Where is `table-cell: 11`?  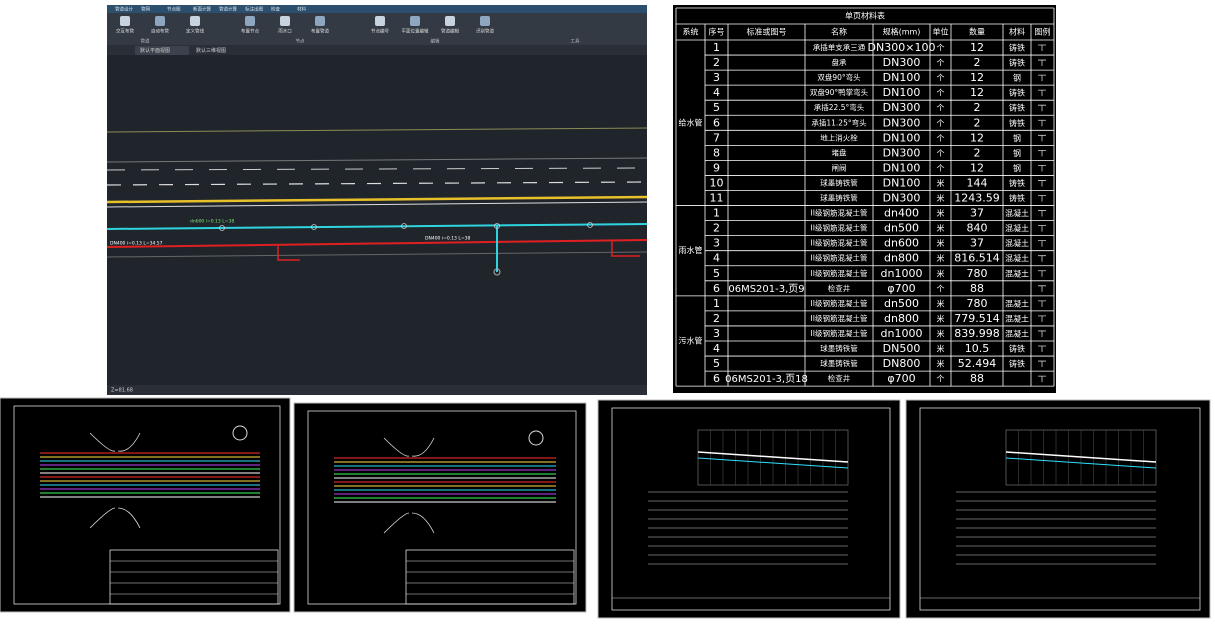
table-cell: 11 is located at coordinates (717, 198).